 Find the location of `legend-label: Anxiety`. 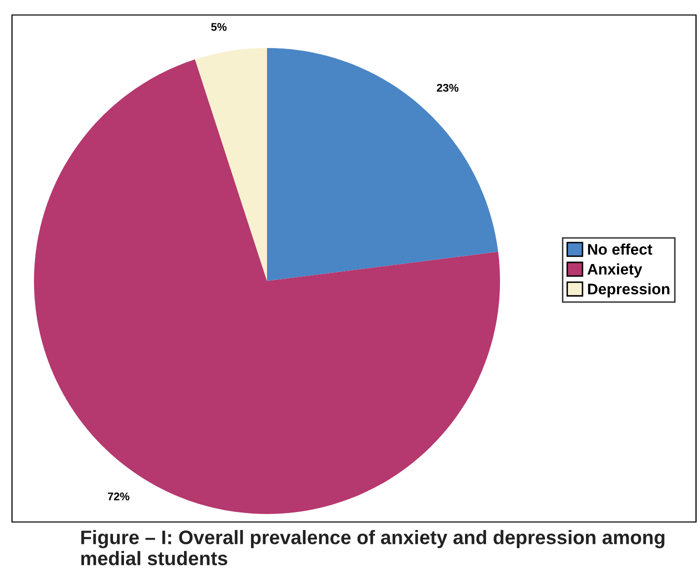

legend-label: Anxiety is located at coordinates (614, 270).